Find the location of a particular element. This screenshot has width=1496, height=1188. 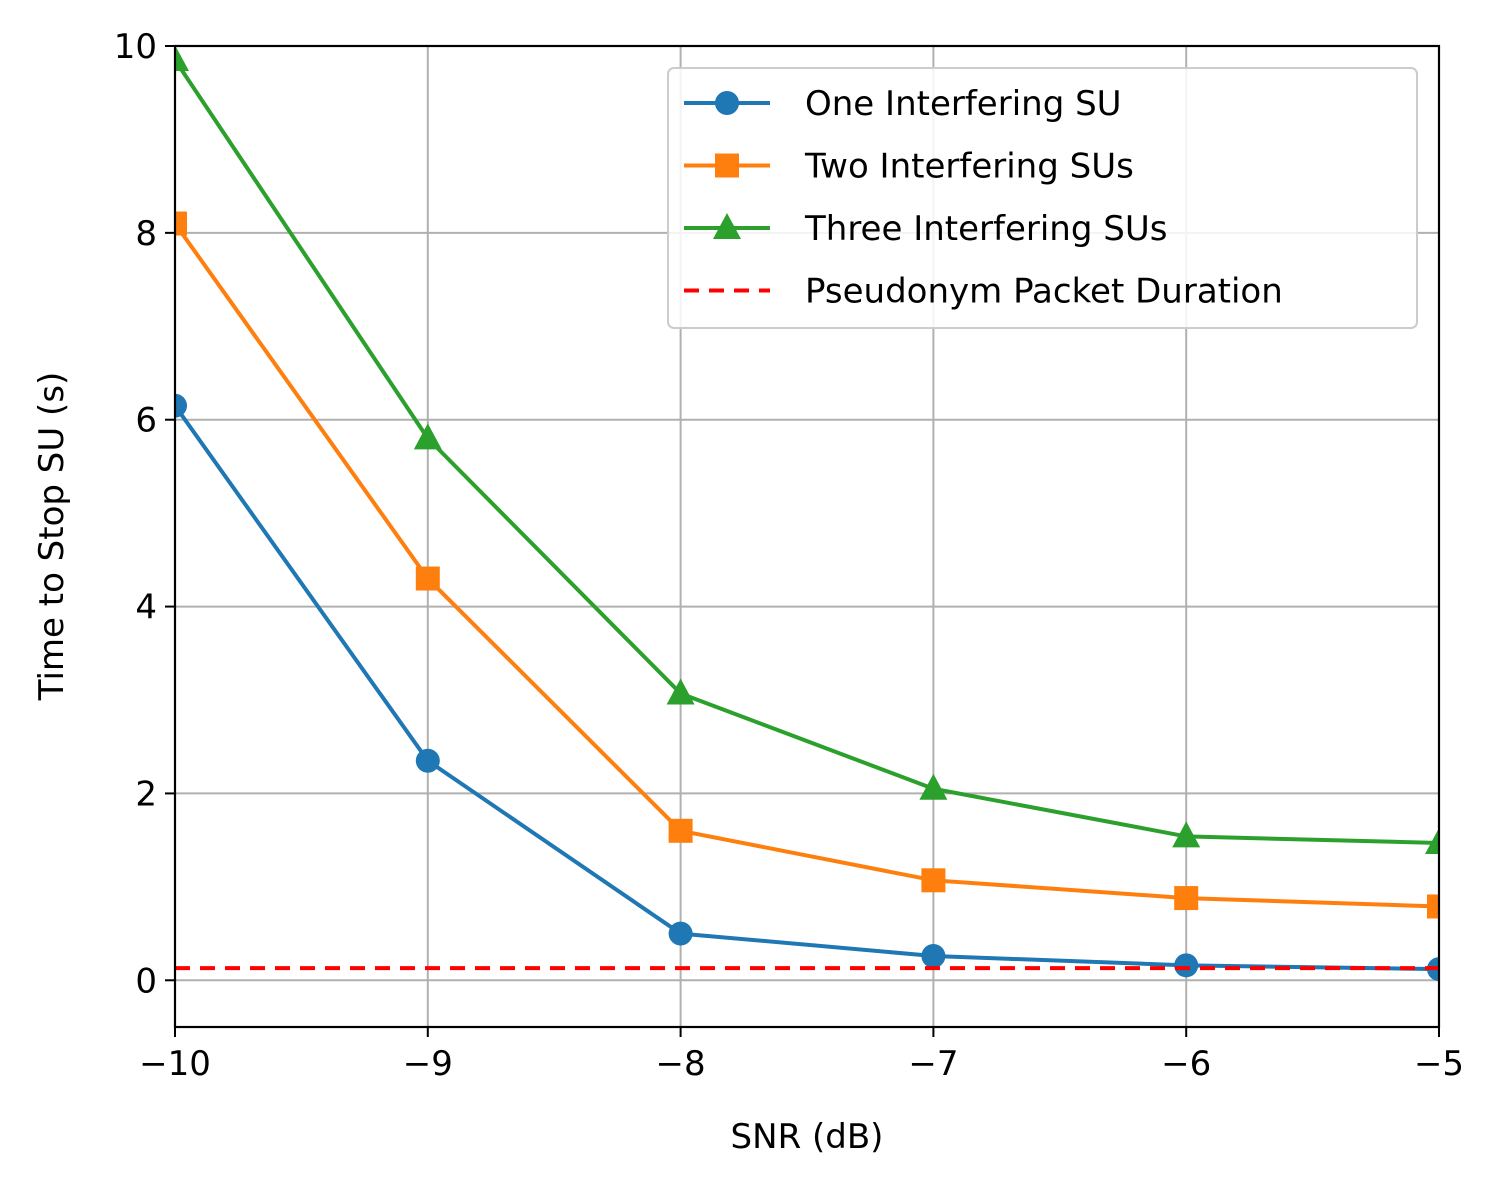

legend-label: Three Interfering SUs is located at coordinates (985, 229).